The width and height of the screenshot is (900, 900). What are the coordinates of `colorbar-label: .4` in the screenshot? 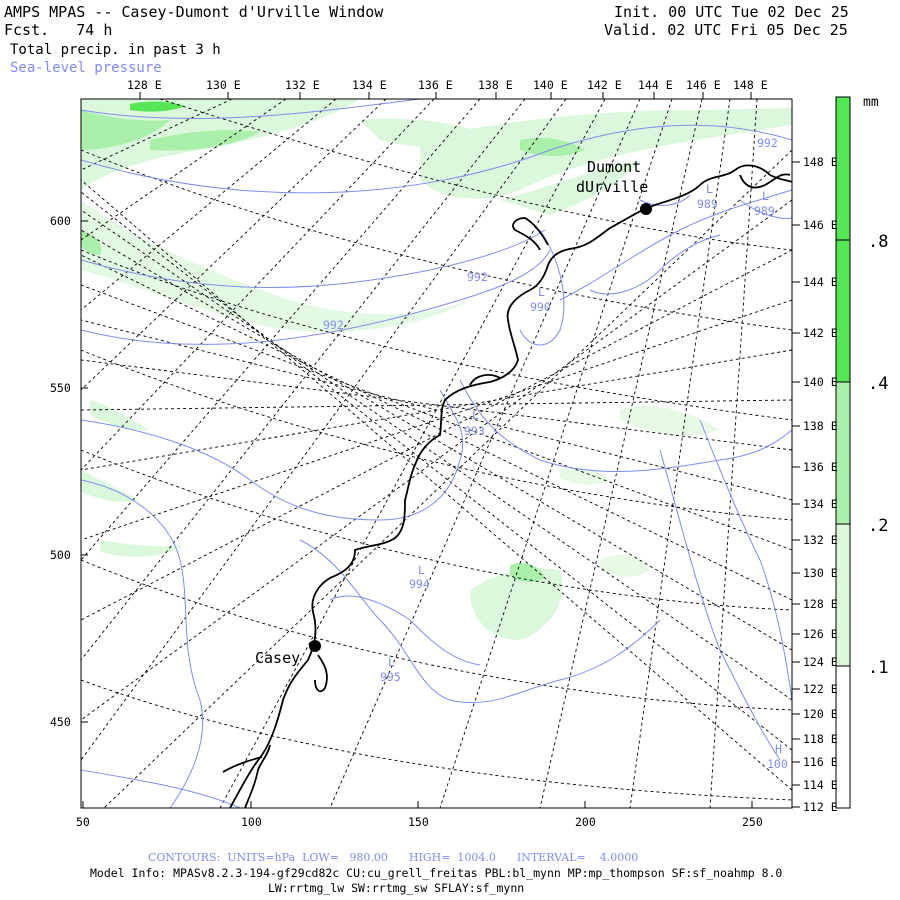 It's located at (878, 384).